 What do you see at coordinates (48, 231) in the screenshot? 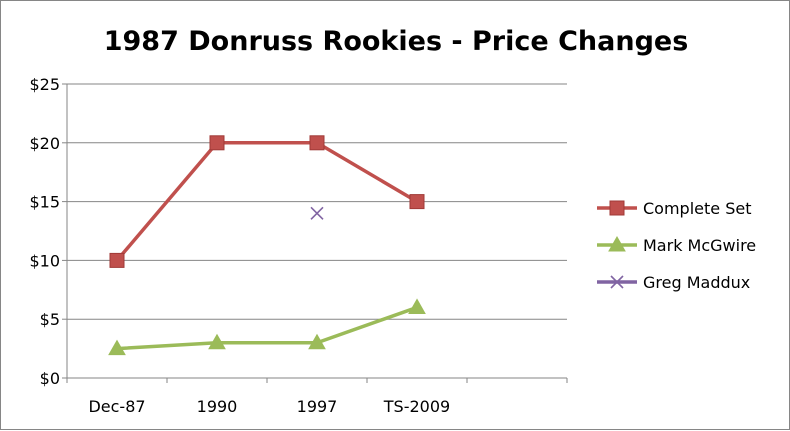
I see `y-axis-ticks: $0 $5 $10 $15 $20 $25` at bounding box center [48, 231].